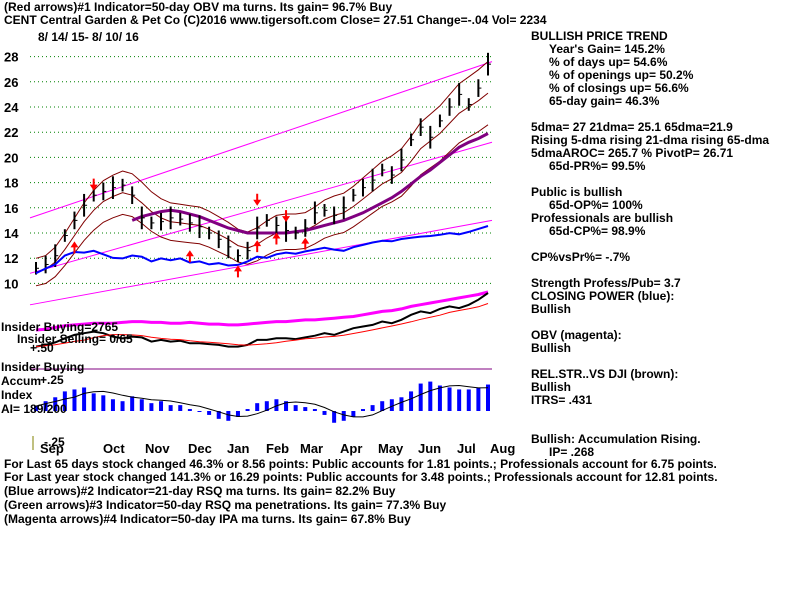 Image resolution: width=800 pixels, height=600 pixels. Describe the element at coordinates (603, 296) in the screenshot. I see `right-panel-line: CLOSING POWER (blue):` at that location.